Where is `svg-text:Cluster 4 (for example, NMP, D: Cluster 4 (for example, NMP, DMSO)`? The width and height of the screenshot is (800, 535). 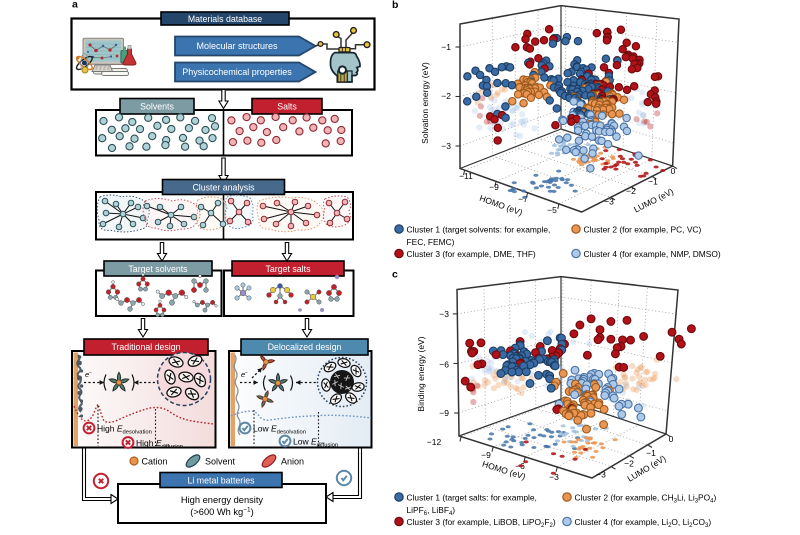 svg-text:Cluster 4 (for example, NMP, D: Cluster 4 (for example, NMP, DMSO) is located at coordinates (652, 254).